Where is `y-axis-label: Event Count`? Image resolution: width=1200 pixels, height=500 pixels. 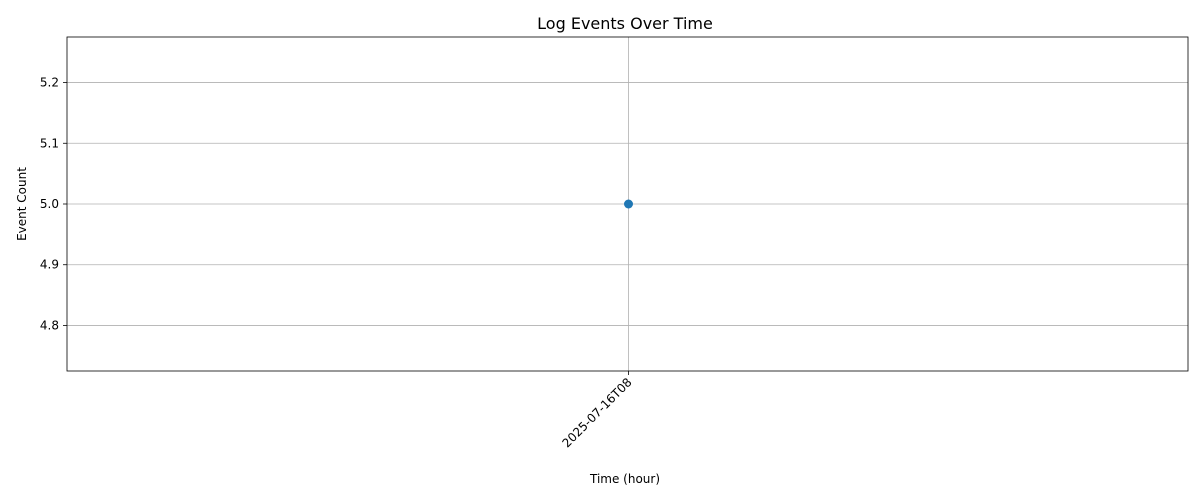 y-axis-label: Event Count is located at coordinates (22, 204).